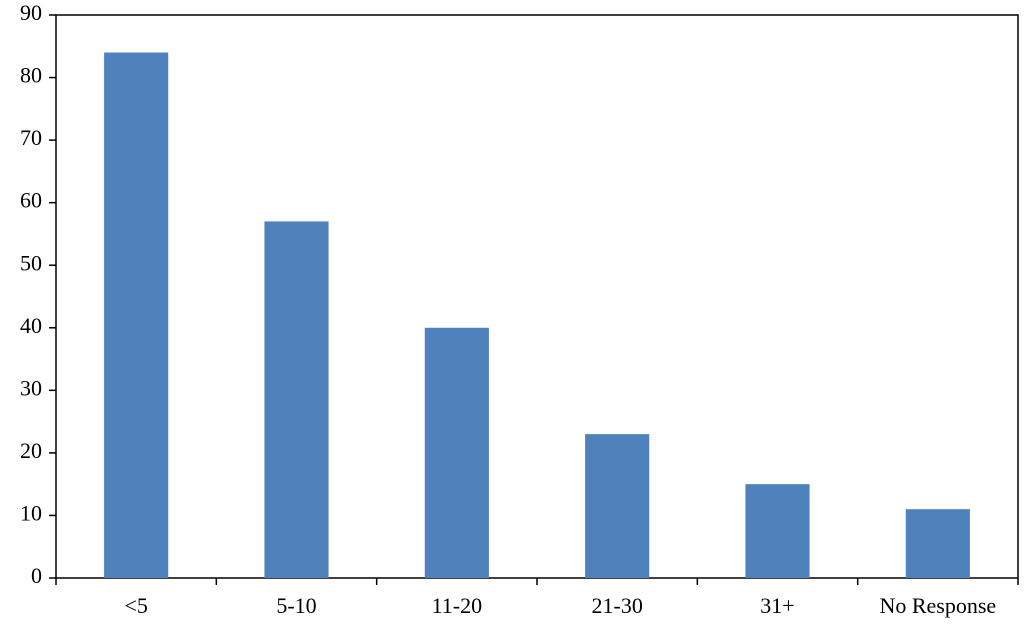 The width and height of the screenshot is (1024, 630). What do you see at coordinates (135, 605) in the screenshot?
I see `x-tick-label: <5` at bounding box center [135, 605].